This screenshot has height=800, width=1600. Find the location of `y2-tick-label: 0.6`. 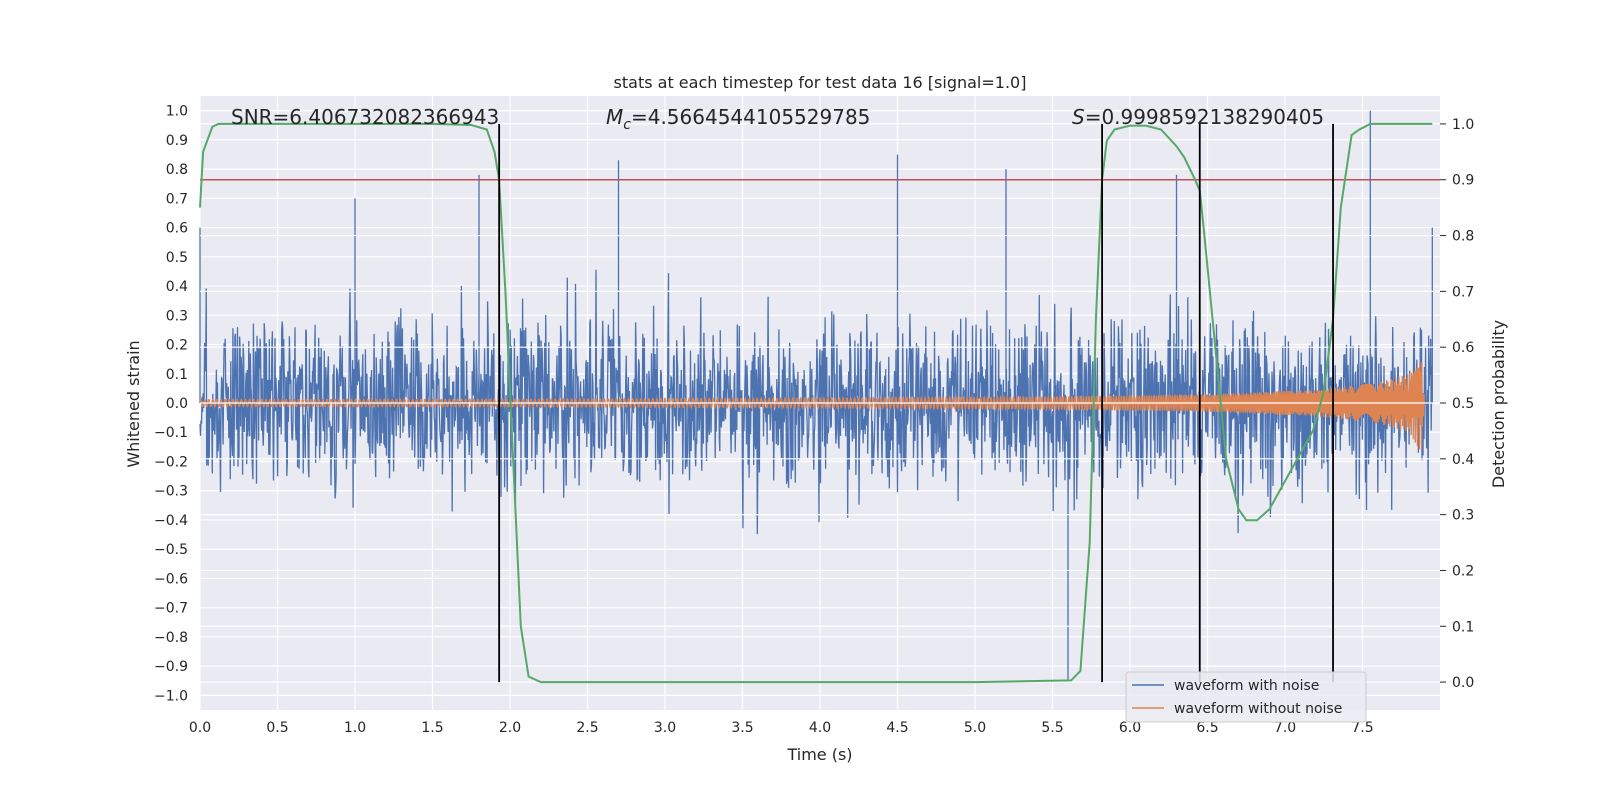

y2-tick-label: 0.6 is located at coordinates (1463, 348).